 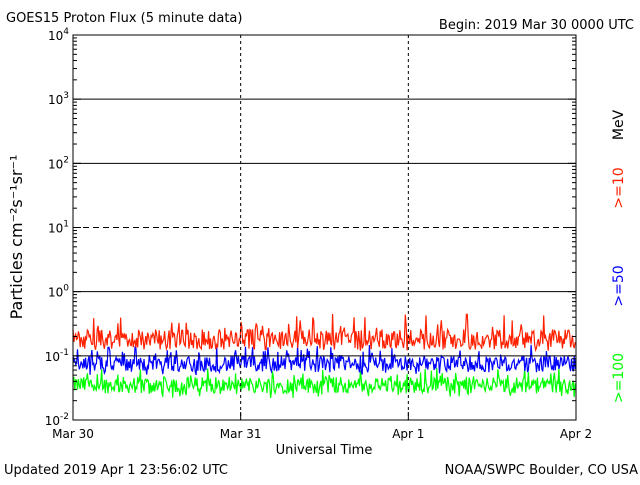 I want to click on y-tick-label: 10⁴, so click(x=58, y=35).